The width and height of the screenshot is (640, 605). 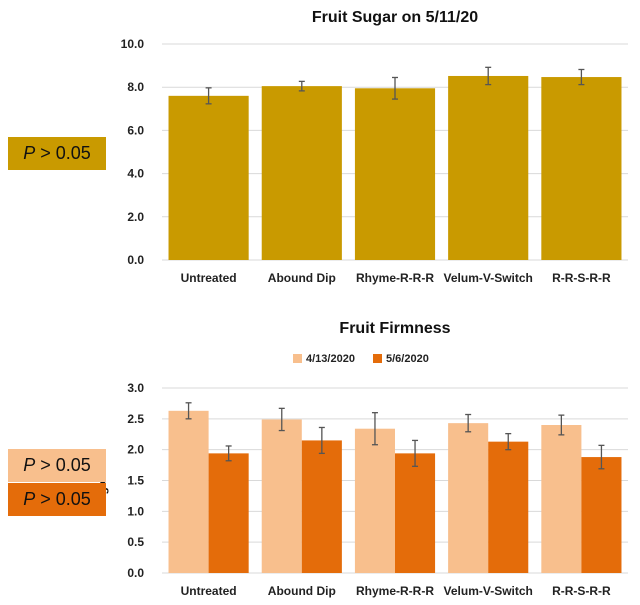 I want to click on sugar-p-value: > 0.05, so click(x=65, y=153).